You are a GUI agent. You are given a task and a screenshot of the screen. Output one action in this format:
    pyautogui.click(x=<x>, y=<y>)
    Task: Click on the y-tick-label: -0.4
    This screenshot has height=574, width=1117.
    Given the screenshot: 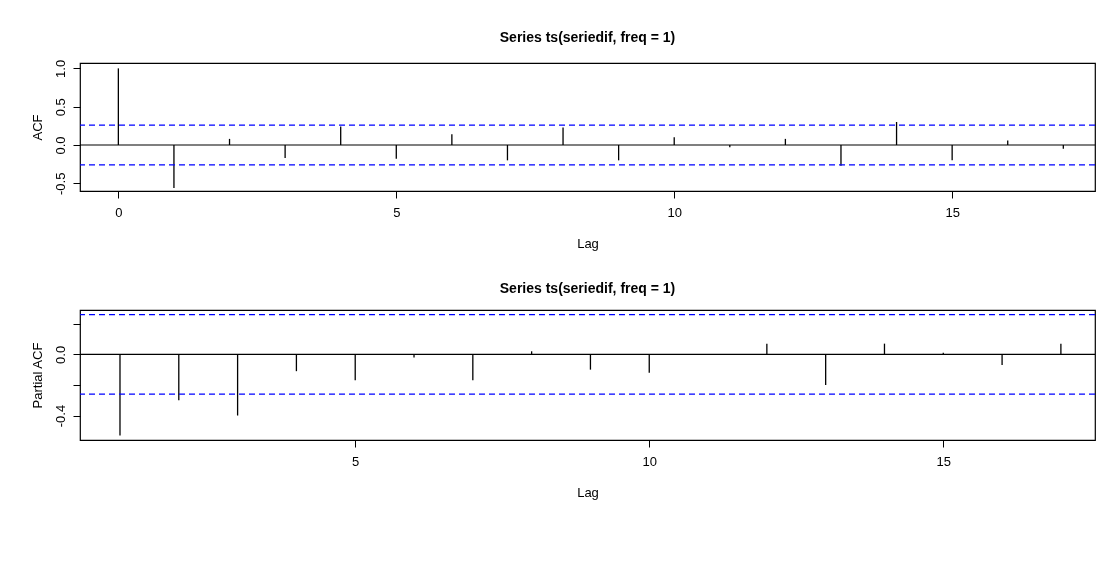 What is the action you would take?
    pyautogui.click(x=60, y=416)
    